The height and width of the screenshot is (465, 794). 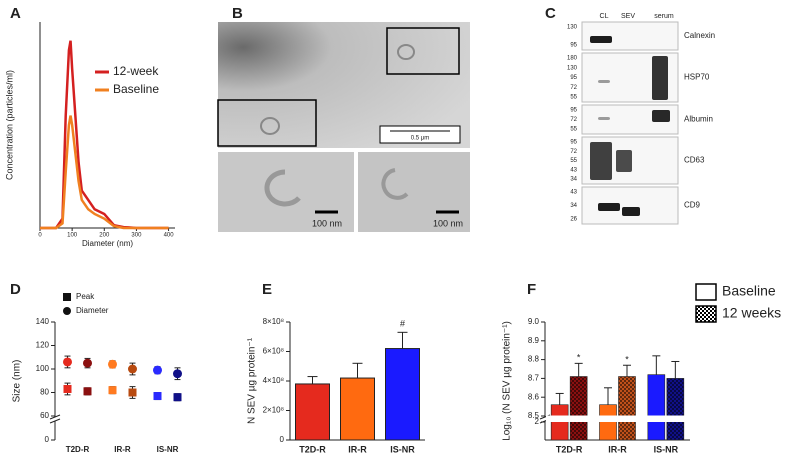 I want to click on y-tick-label: 8.5, so click(x=534, y=415).